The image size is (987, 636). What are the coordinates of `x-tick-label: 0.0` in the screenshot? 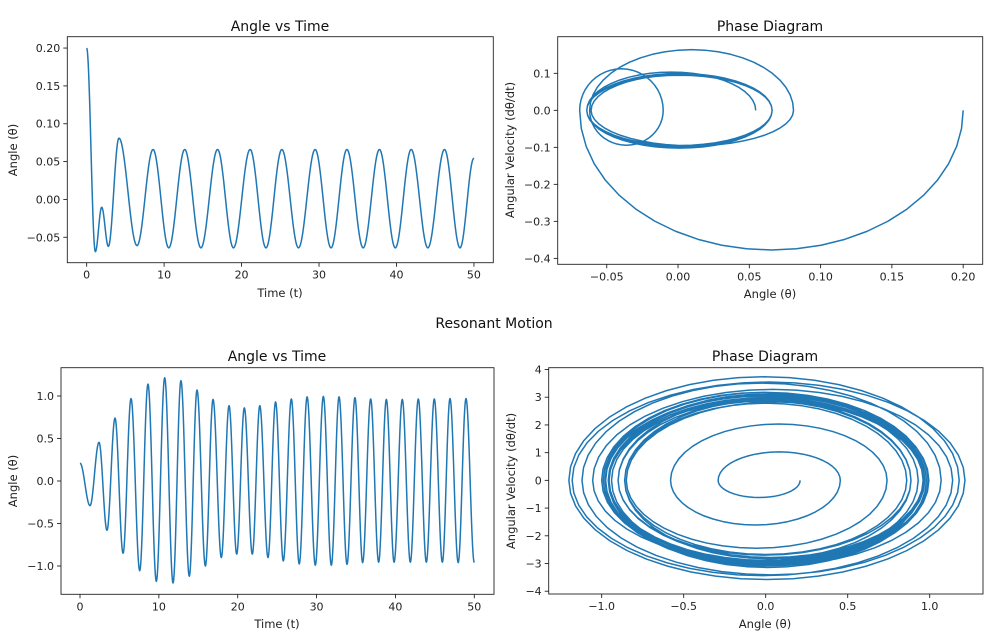 It's located at (766, 606).